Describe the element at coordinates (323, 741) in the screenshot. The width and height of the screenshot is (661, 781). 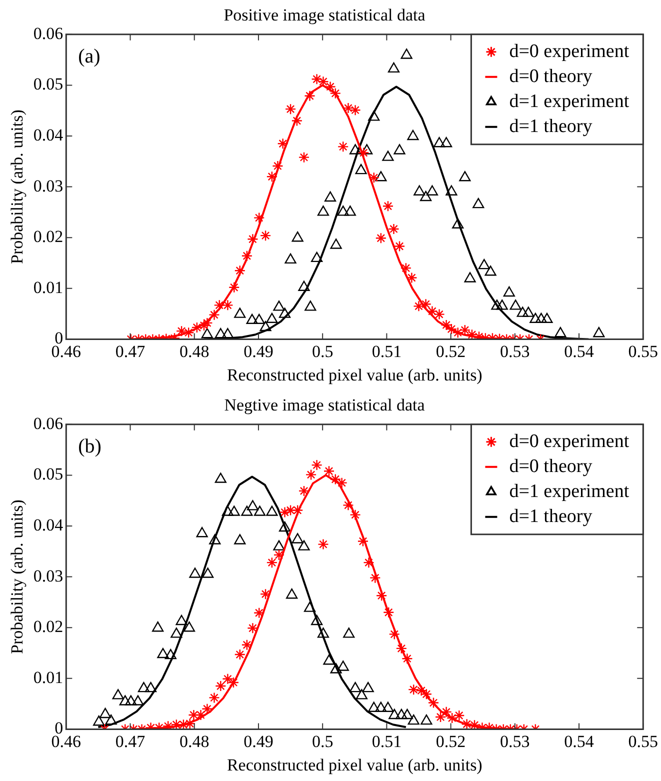
I see `x-tick-label: 0.5` at that location.